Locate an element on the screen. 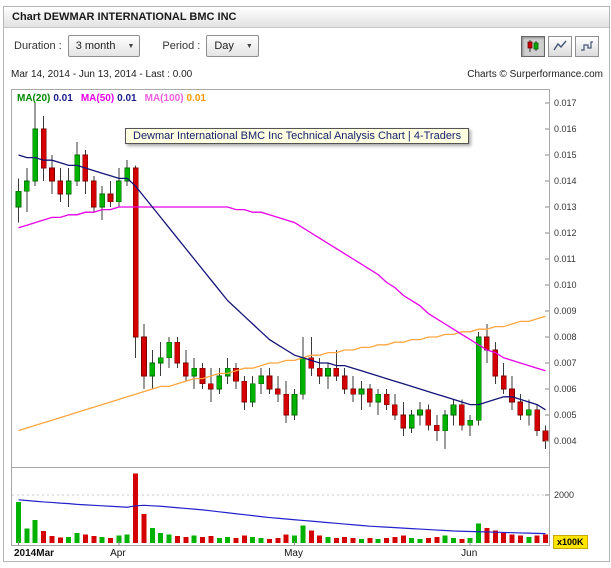  period-select: Day ▼ is located at coordinates (232, 46).